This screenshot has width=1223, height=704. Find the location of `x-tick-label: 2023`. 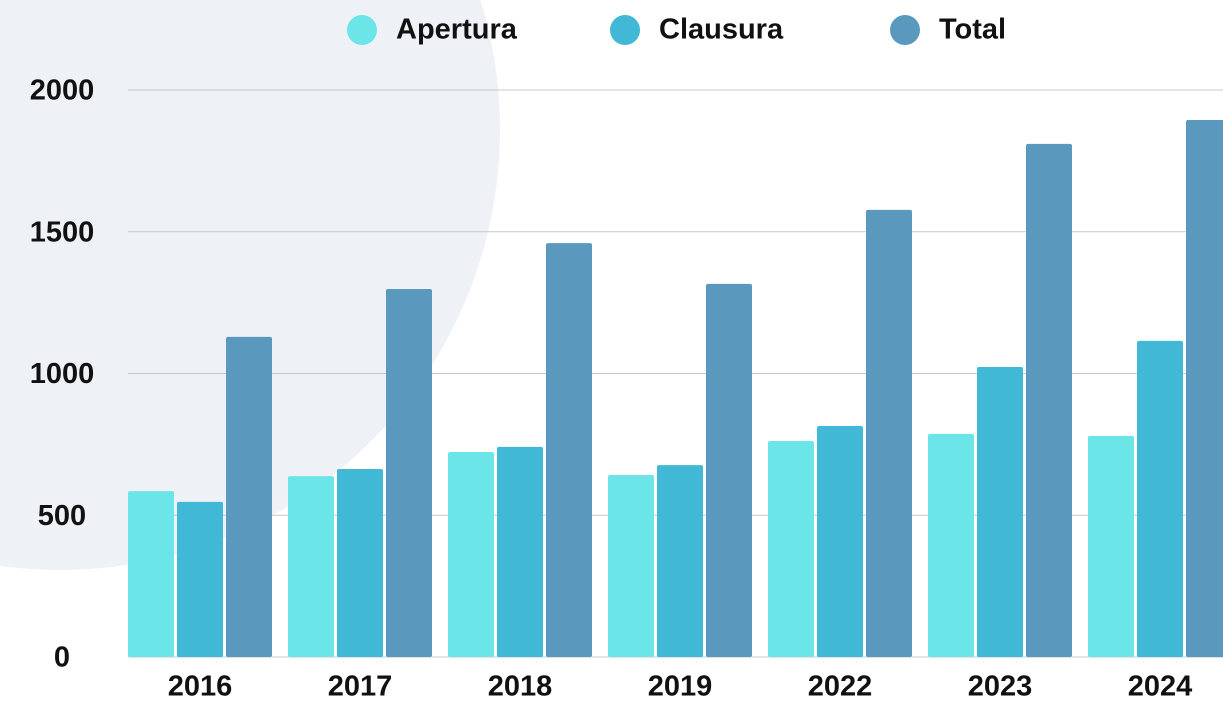

x-tick-label: 2023 is located at coordinates (1000, 687).